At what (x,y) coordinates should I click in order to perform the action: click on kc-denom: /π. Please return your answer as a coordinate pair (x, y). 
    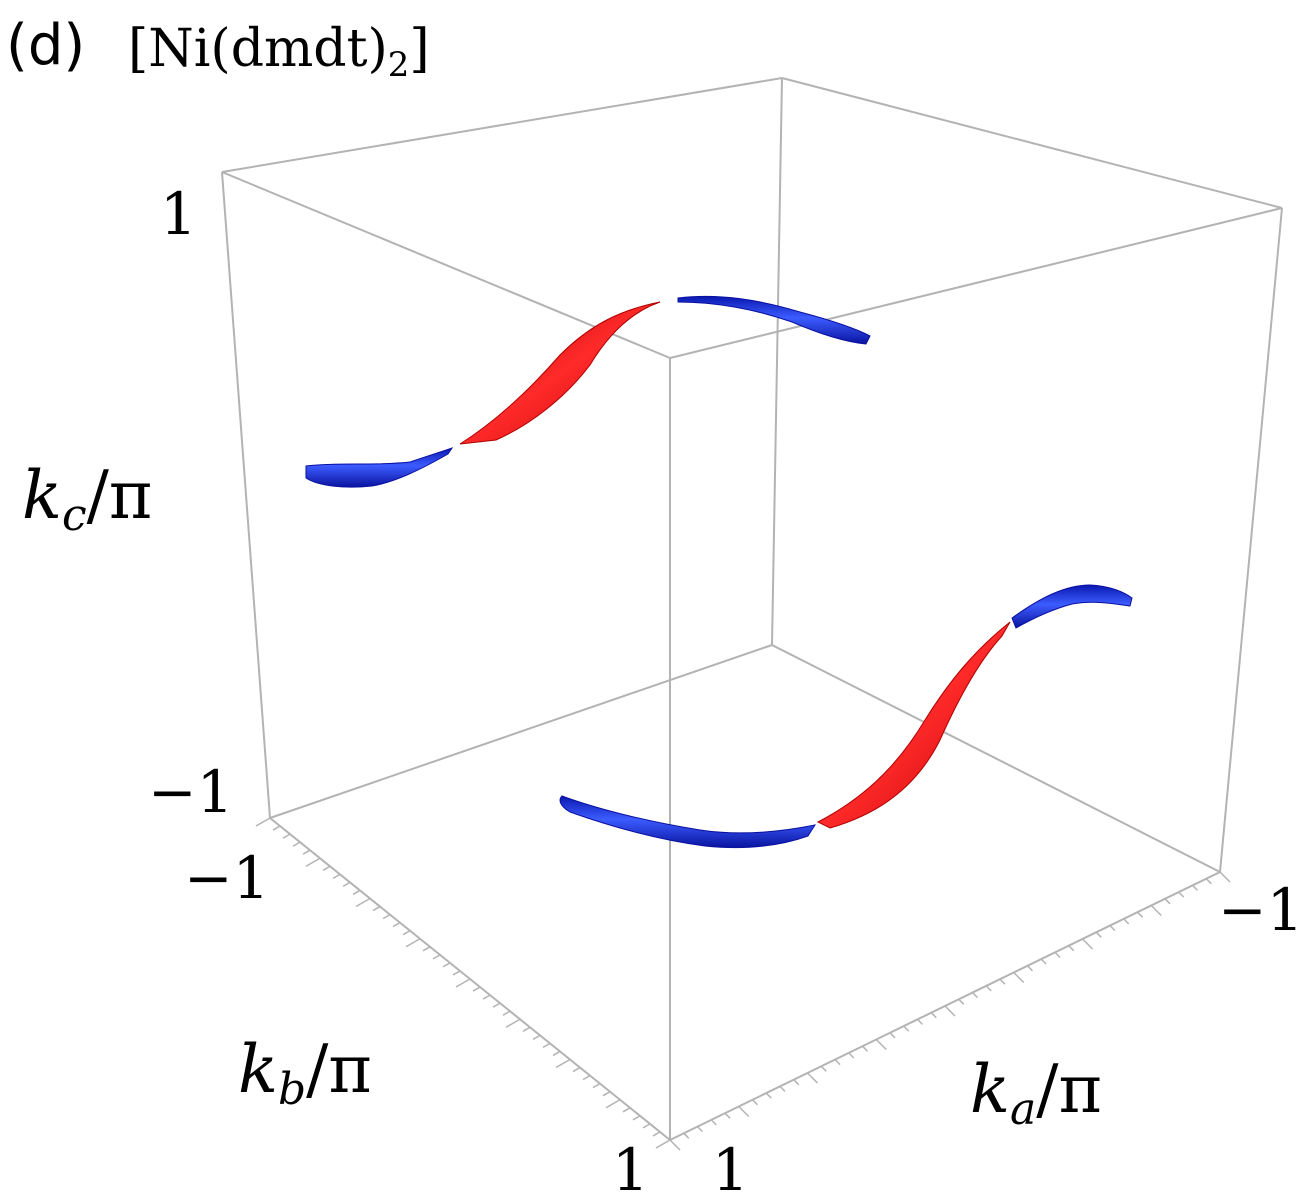
    Looking at the image, I should click on (120, 495).